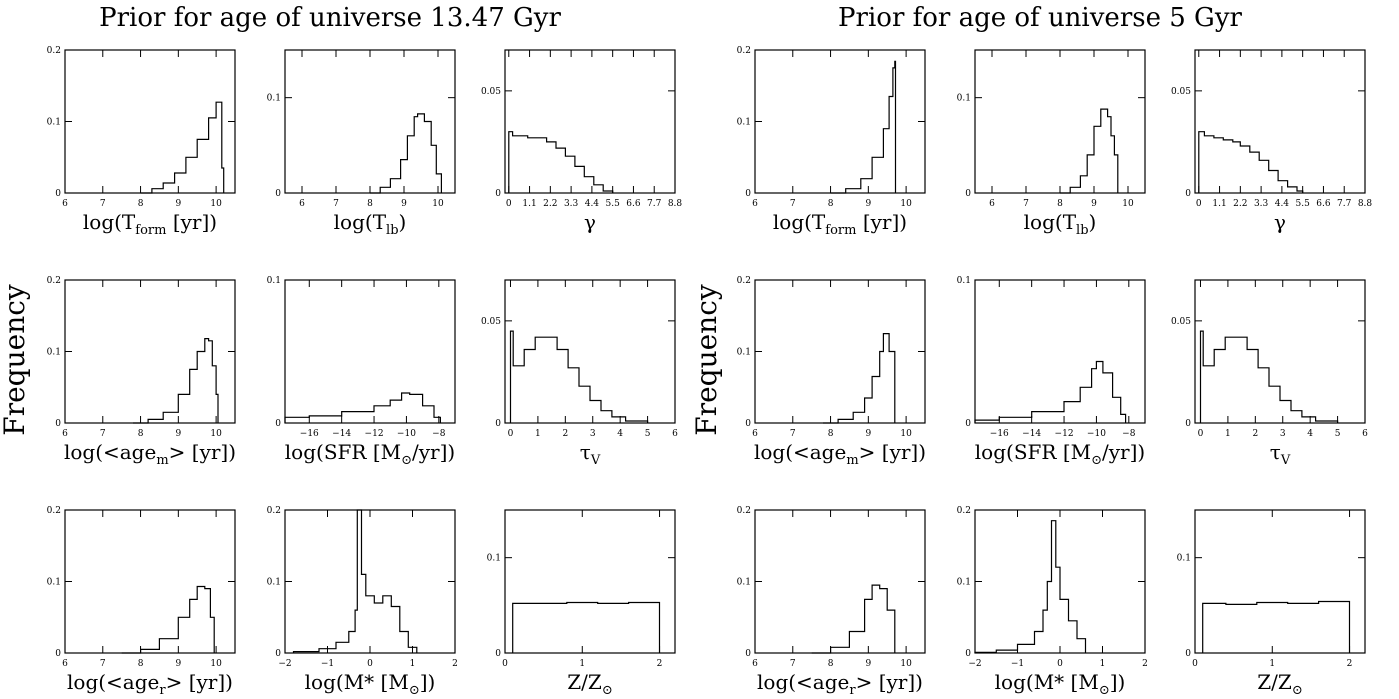  Describe the element at coordinates (491, 322) in the screenshot. I see `y-tick-label: 0.05` at that location.